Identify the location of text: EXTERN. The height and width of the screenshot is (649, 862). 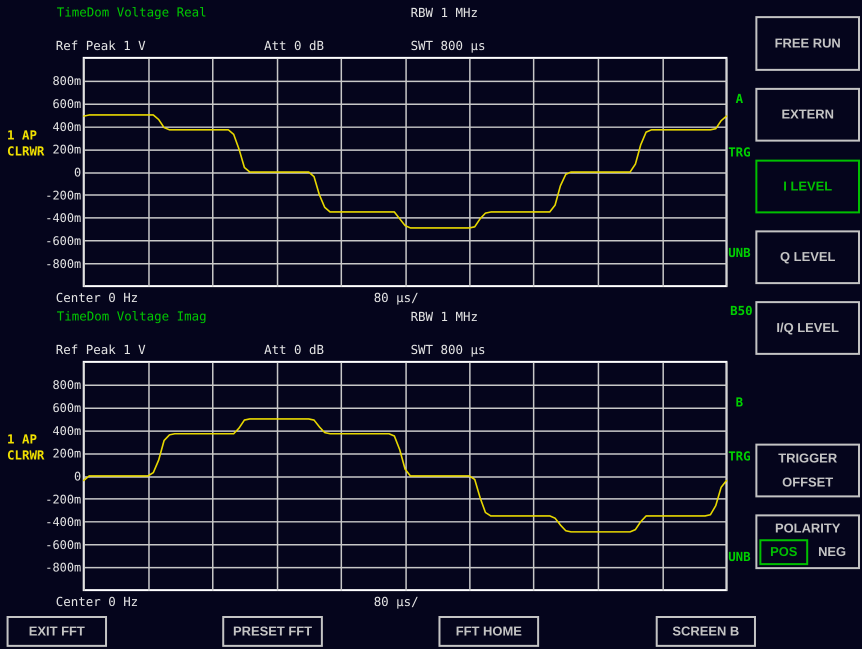
(807, 114).